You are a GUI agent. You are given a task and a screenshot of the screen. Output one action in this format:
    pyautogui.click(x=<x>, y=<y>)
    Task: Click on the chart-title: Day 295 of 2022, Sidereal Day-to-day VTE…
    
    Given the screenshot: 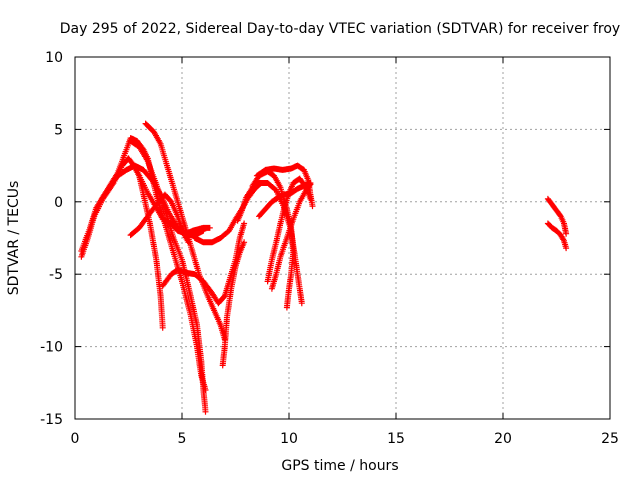 What is the action you would take?
    pyautogui.click(x=340, y=29)
    